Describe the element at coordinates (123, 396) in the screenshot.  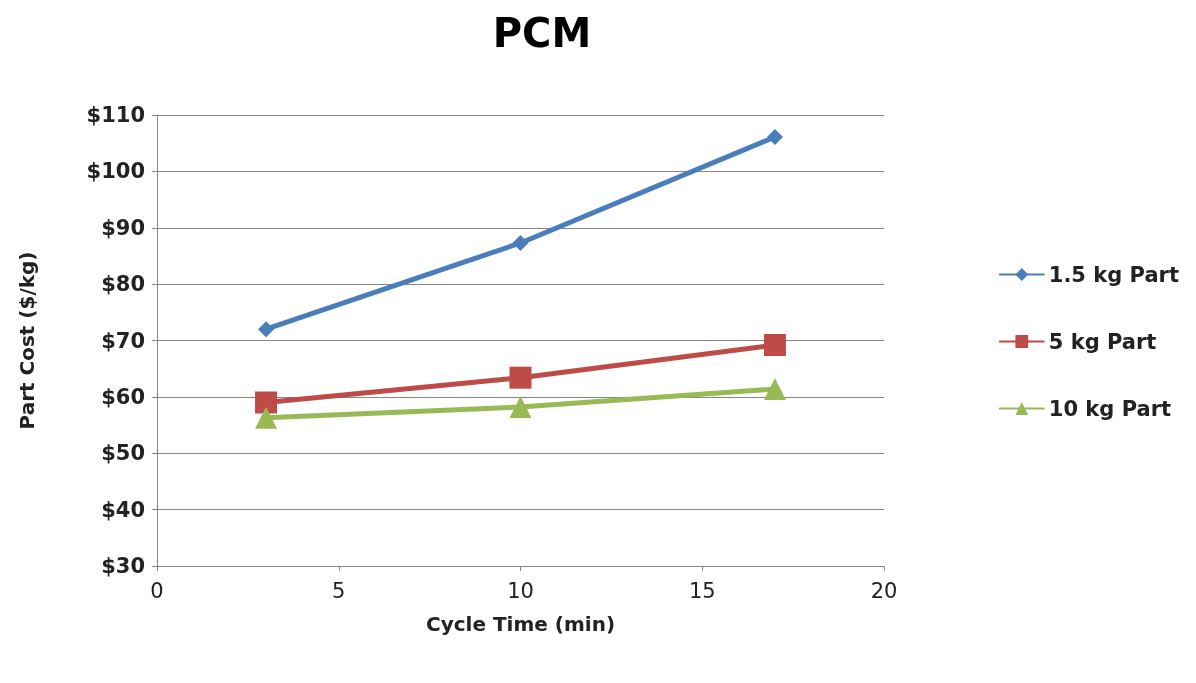
I see `y-tick-label: $60` at that location.